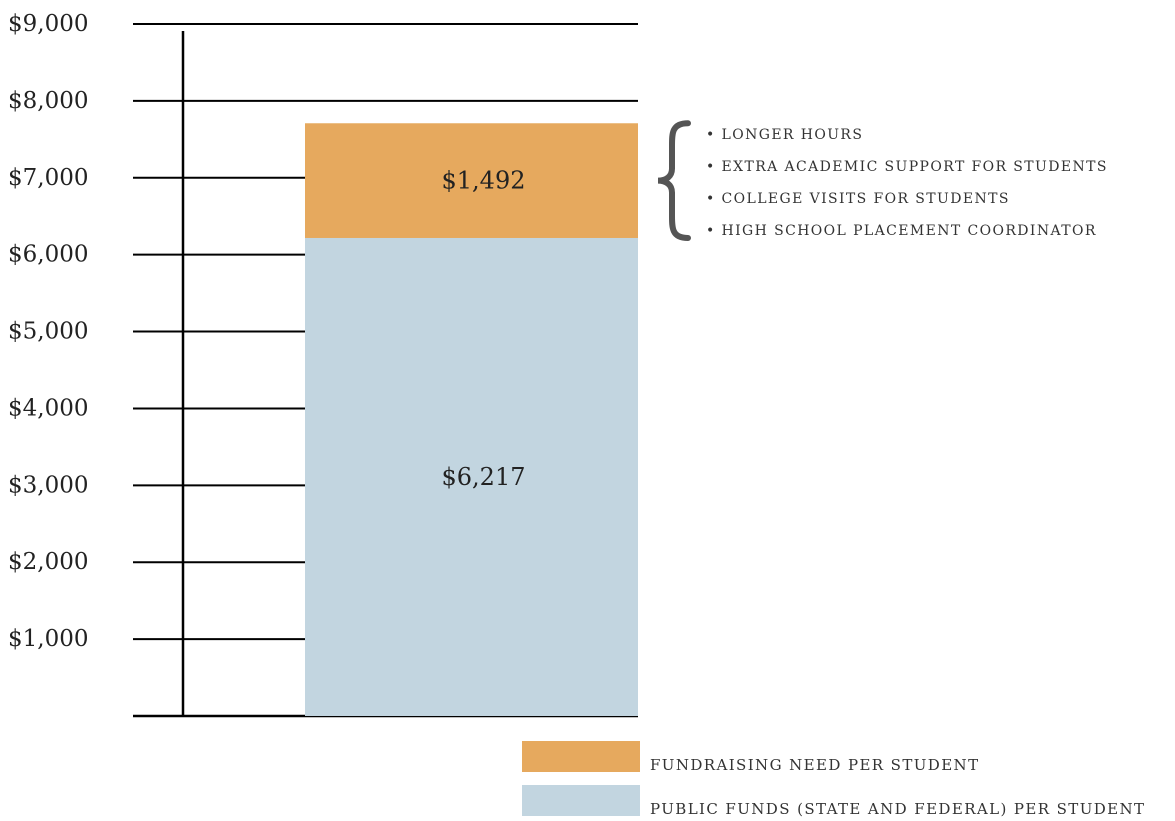  Describe the element at coordinates (674, 180) in the screenshot. I see `curly-brace` at that location.